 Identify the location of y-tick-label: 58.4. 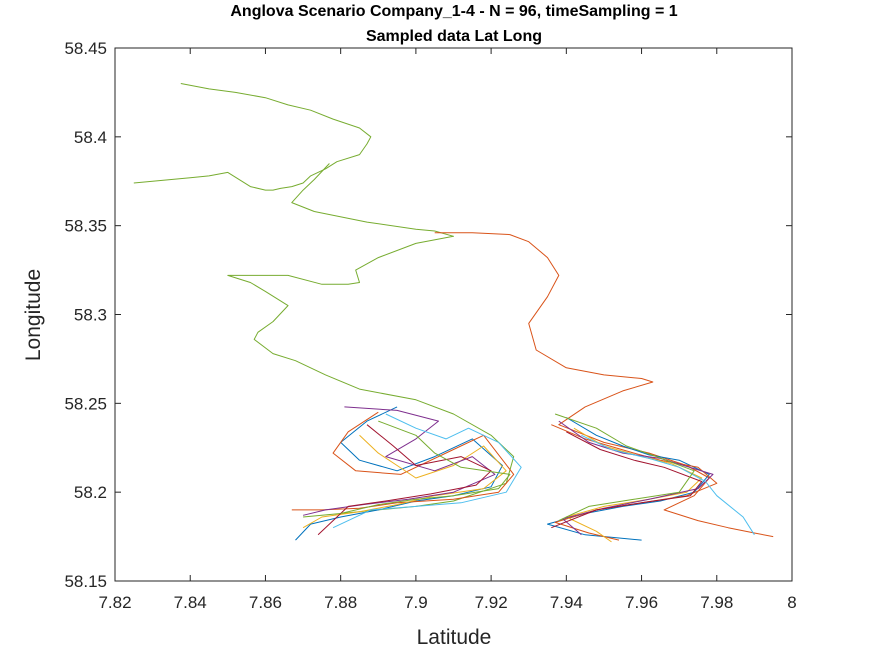
(90, 137).